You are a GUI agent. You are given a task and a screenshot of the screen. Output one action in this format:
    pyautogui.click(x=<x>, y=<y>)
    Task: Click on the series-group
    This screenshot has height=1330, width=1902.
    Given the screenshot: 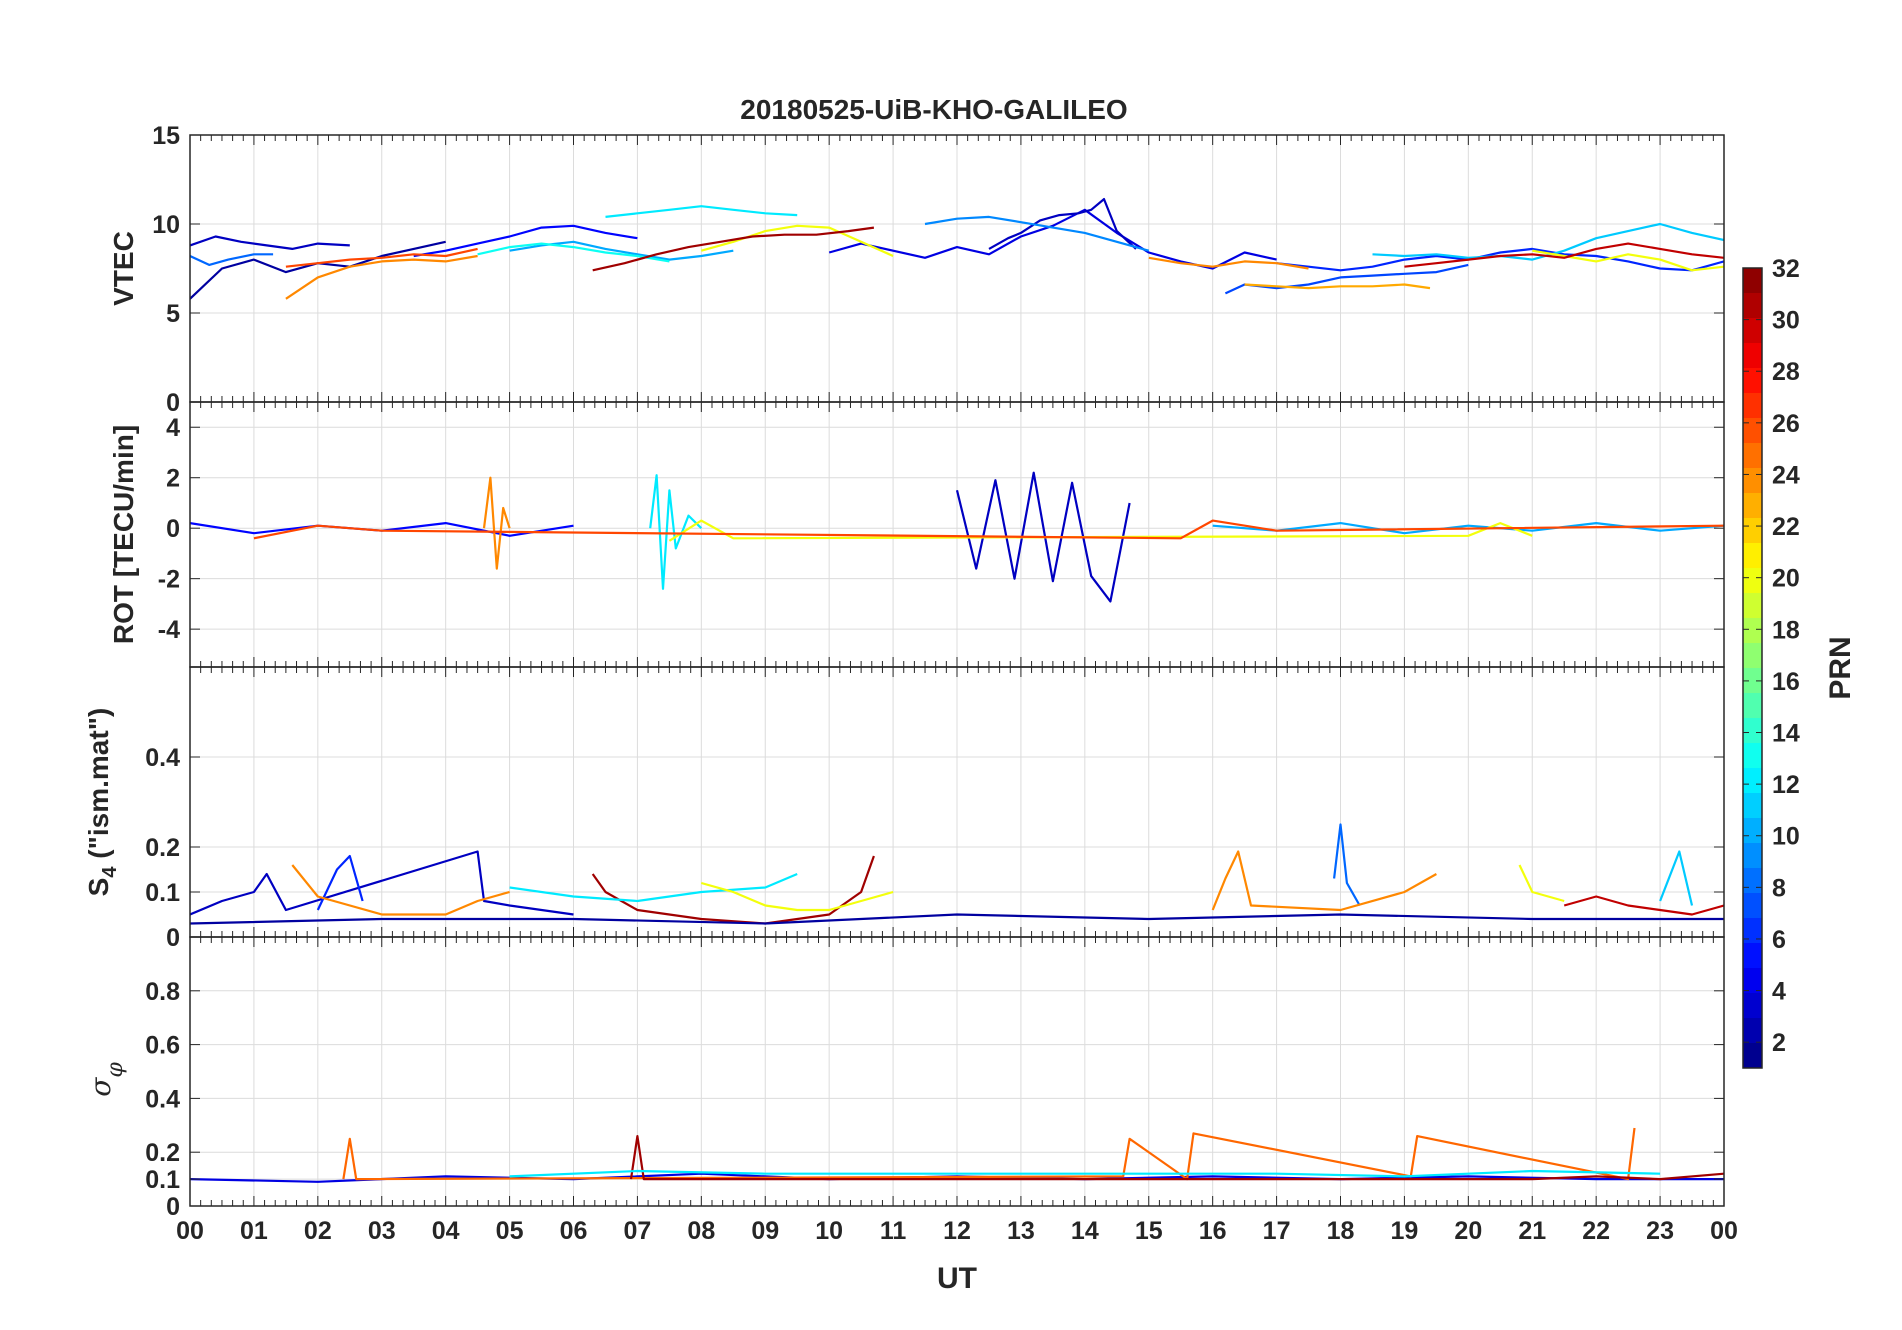 What is the action you would take?
    pyautogui.click(x=957, y=537)
    